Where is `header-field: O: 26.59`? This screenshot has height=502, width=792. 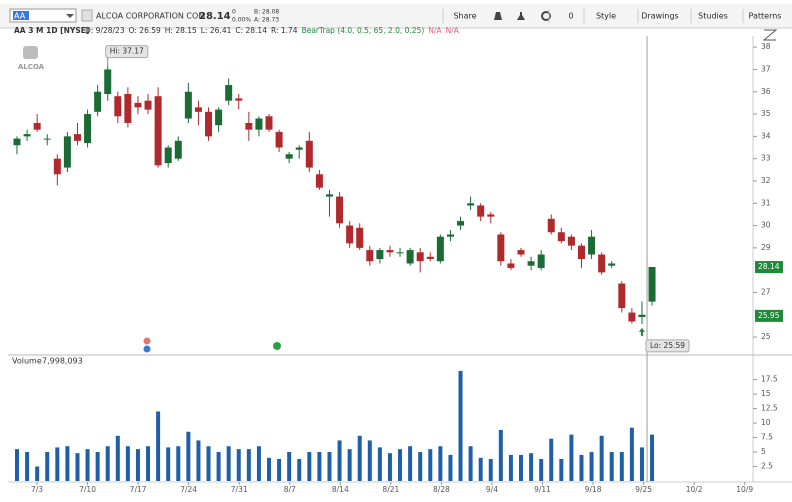 header-field: O: 26.59 is located at coordinates (145, 30).